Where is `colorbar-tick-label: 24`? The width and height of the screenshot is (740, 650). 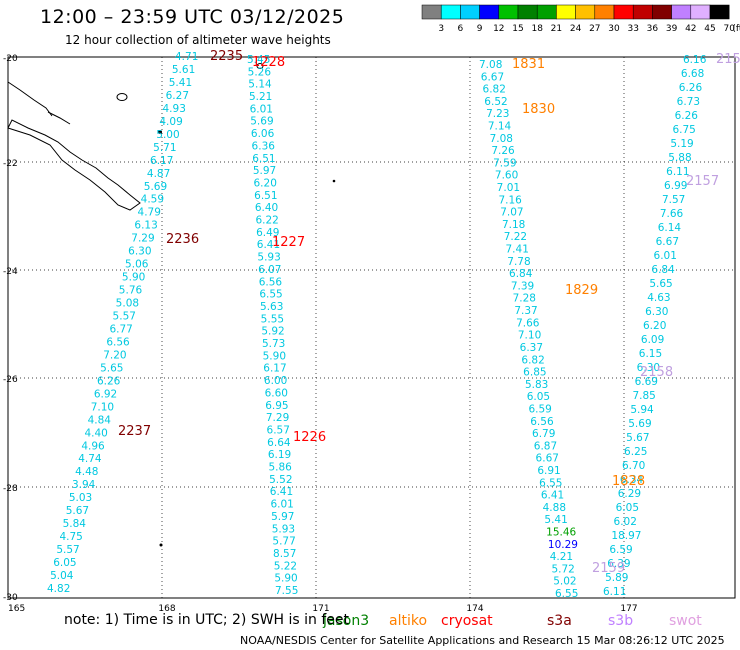 colorbar-tick-label: 24 is located at coordinates (576, 29).